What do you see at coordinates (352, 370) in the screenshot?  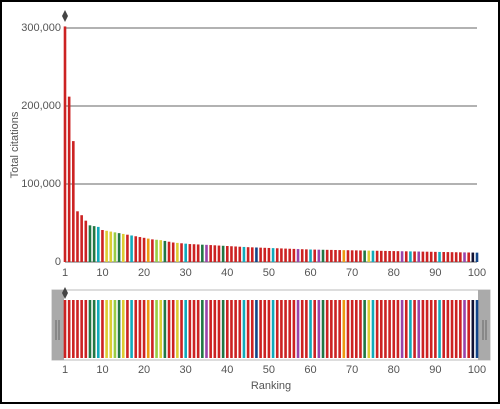 I see `navigator-tick-label: 70` at bounding box center [352, 370].